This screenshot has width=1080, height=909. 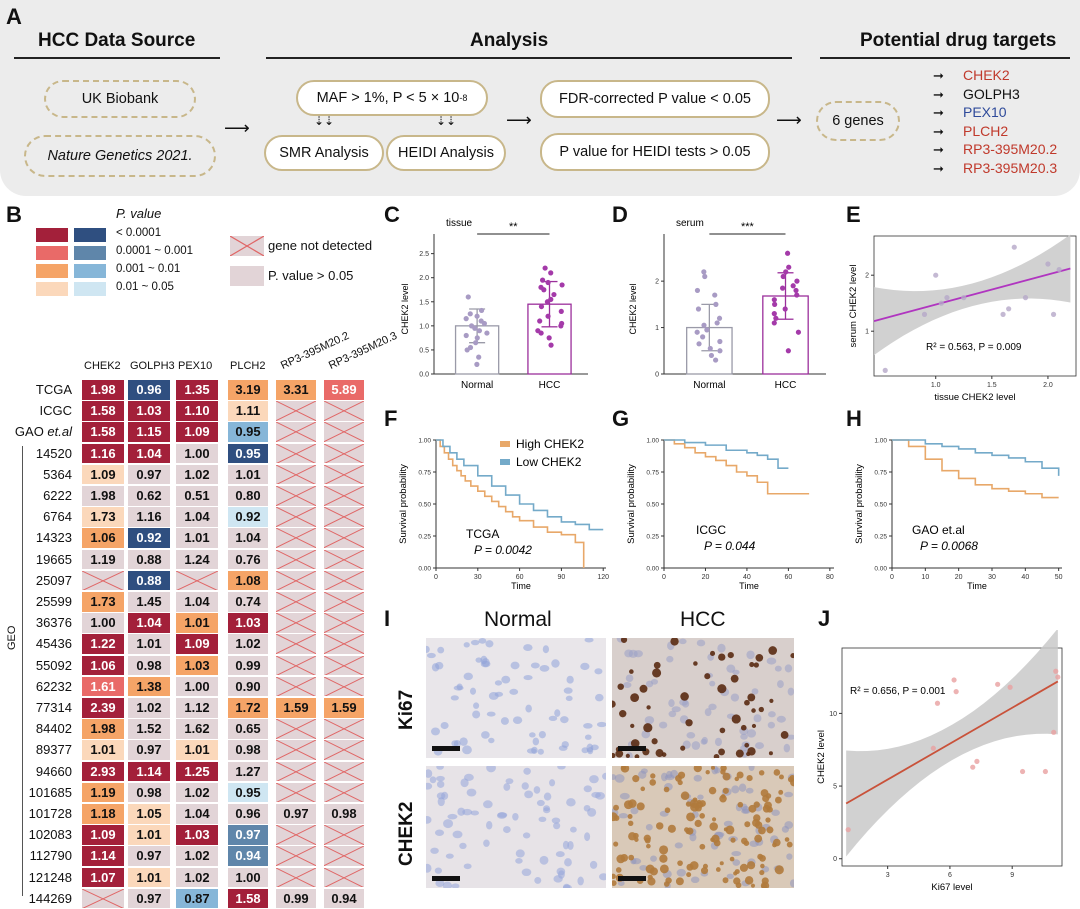 What do you see at coordinates (880, 505) in the screenshot?
I see `y-tick-label: 0.50` at bounding box center [880, 505].